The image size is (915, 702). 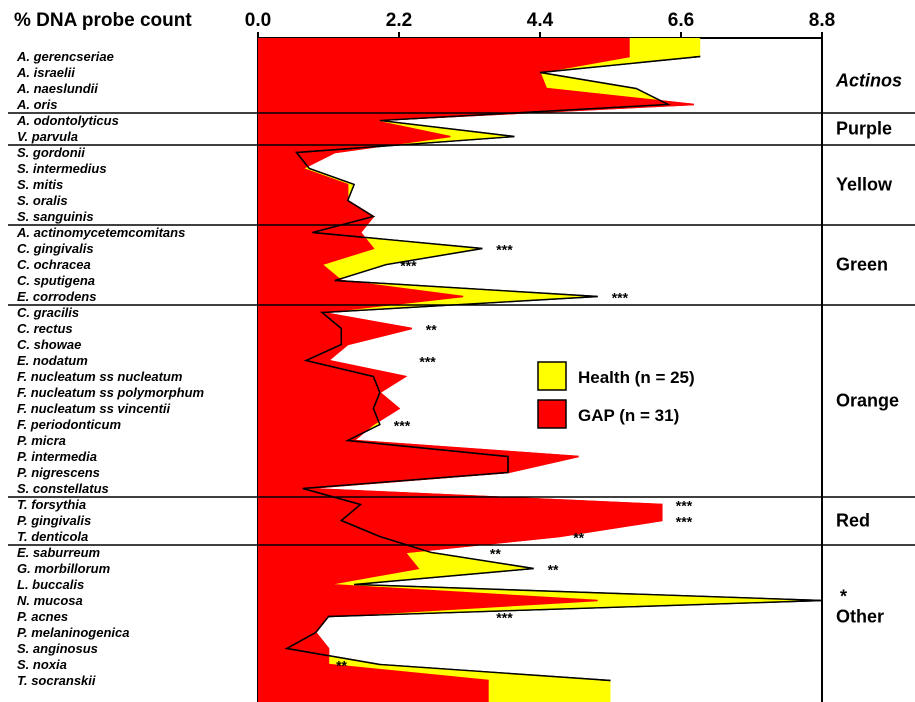 What do you see at coordinates (42, 616) in the screenshot?
I see `species-label: P. acnes` at bounding box center [42, 616].